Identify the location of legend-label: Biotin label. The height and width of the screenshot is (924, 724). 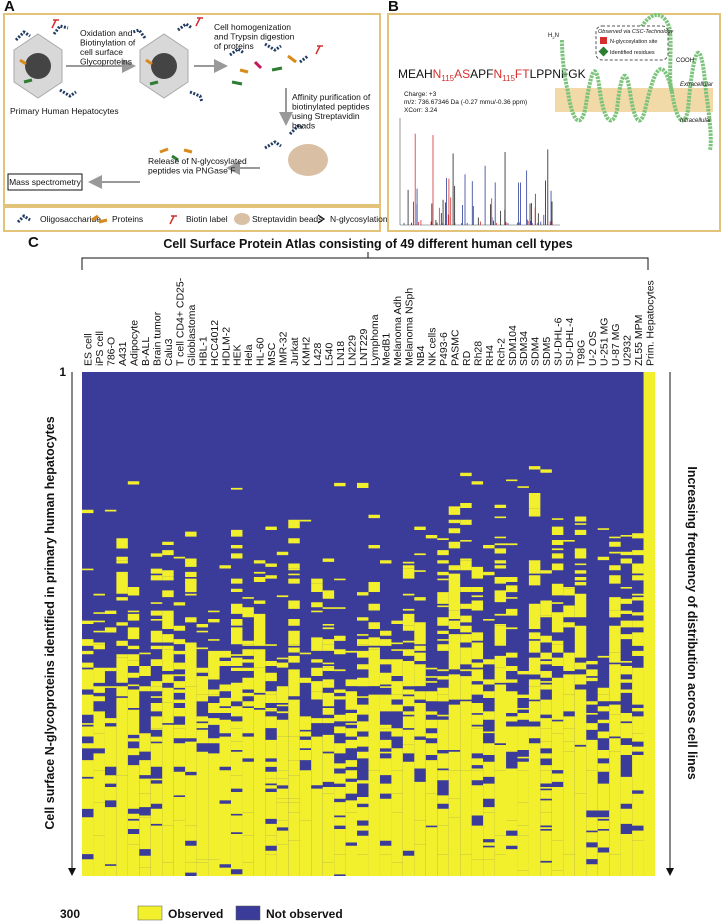
(207, 219).